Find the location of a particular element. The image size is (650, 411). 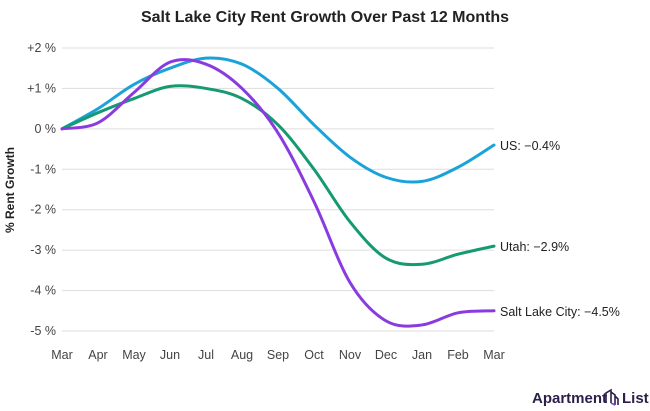

logo-text-left: Apartment is located at coordinates (569, 398).